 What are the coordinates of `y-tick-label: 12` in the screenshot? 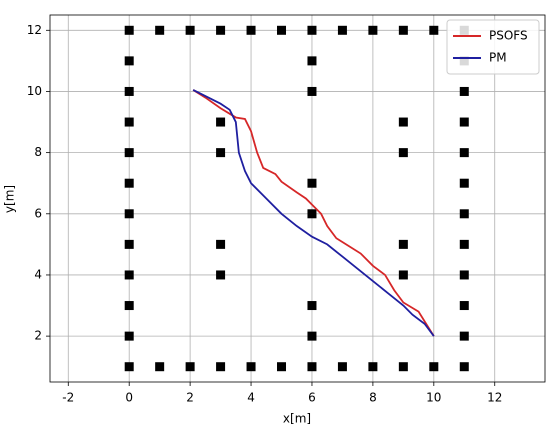 It's located at (34, 30).